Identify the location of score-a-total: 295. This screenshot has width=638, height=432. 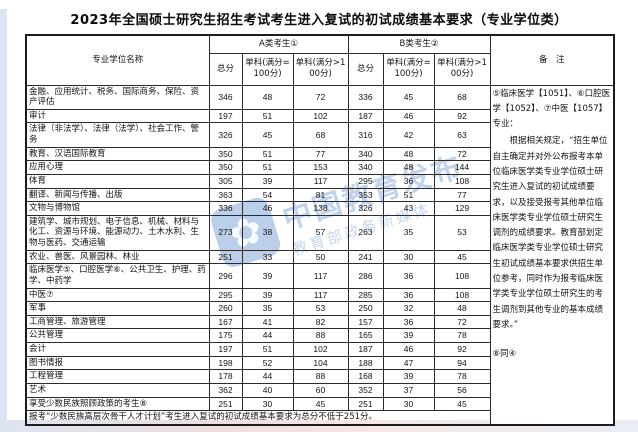
(225, 295).